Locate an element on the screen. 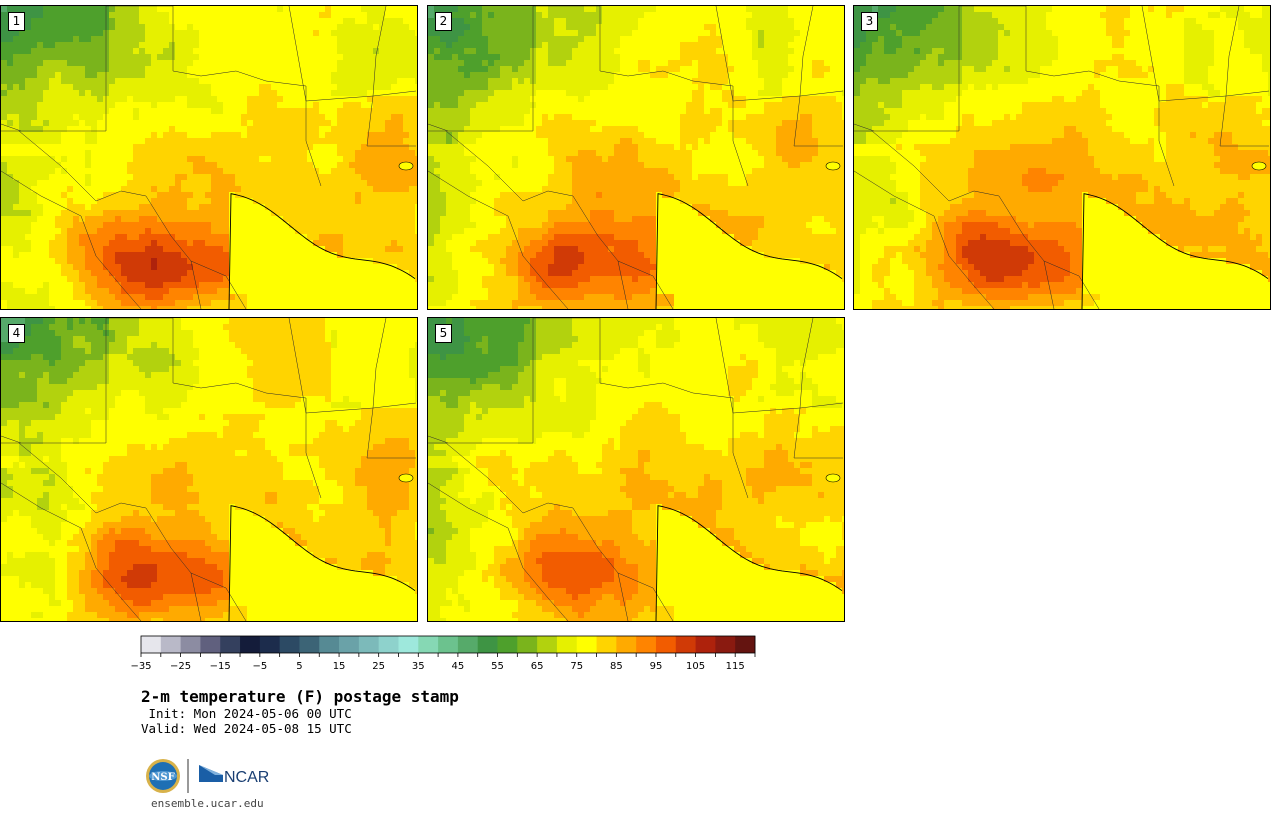  colorbar-tick-label: 35 is located at coordinates (418, 666).